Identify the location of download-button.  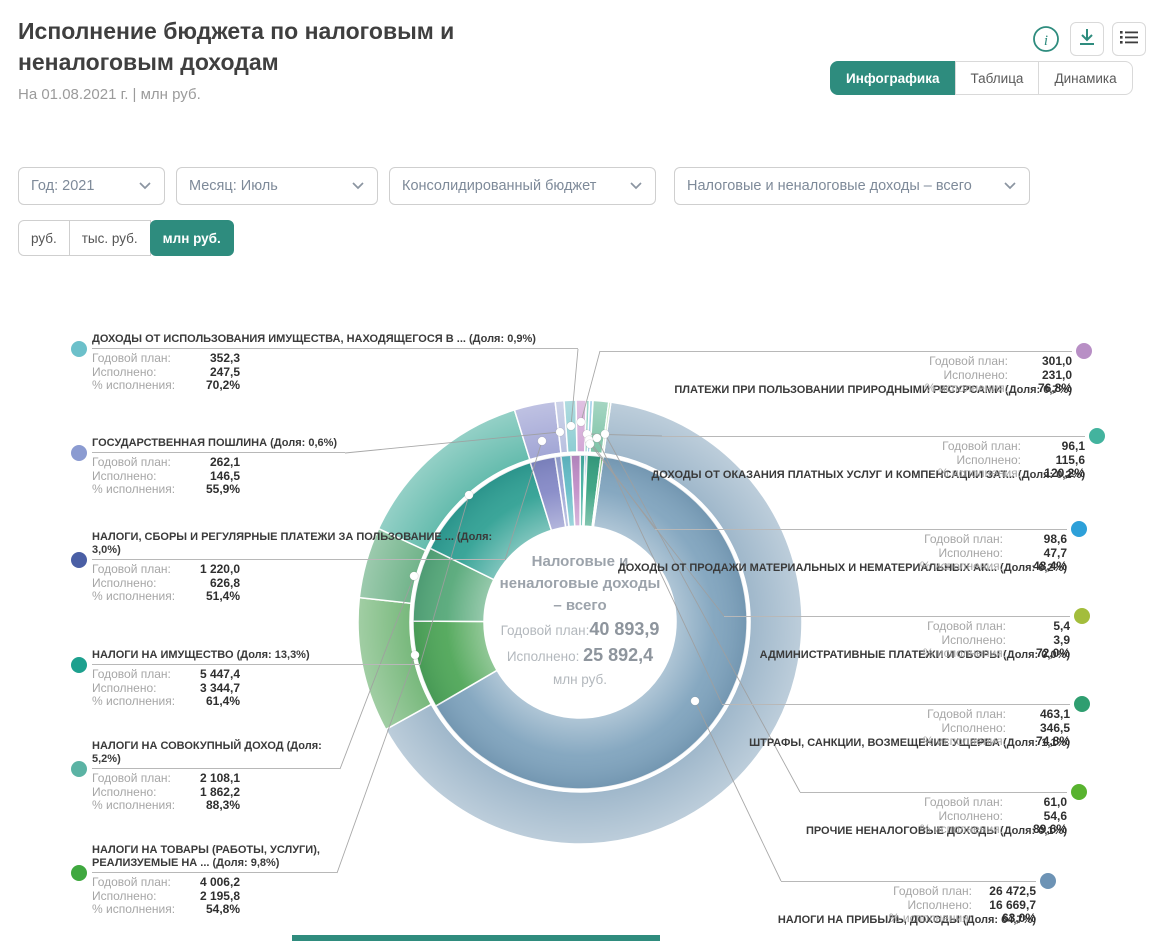
(1087, 39).